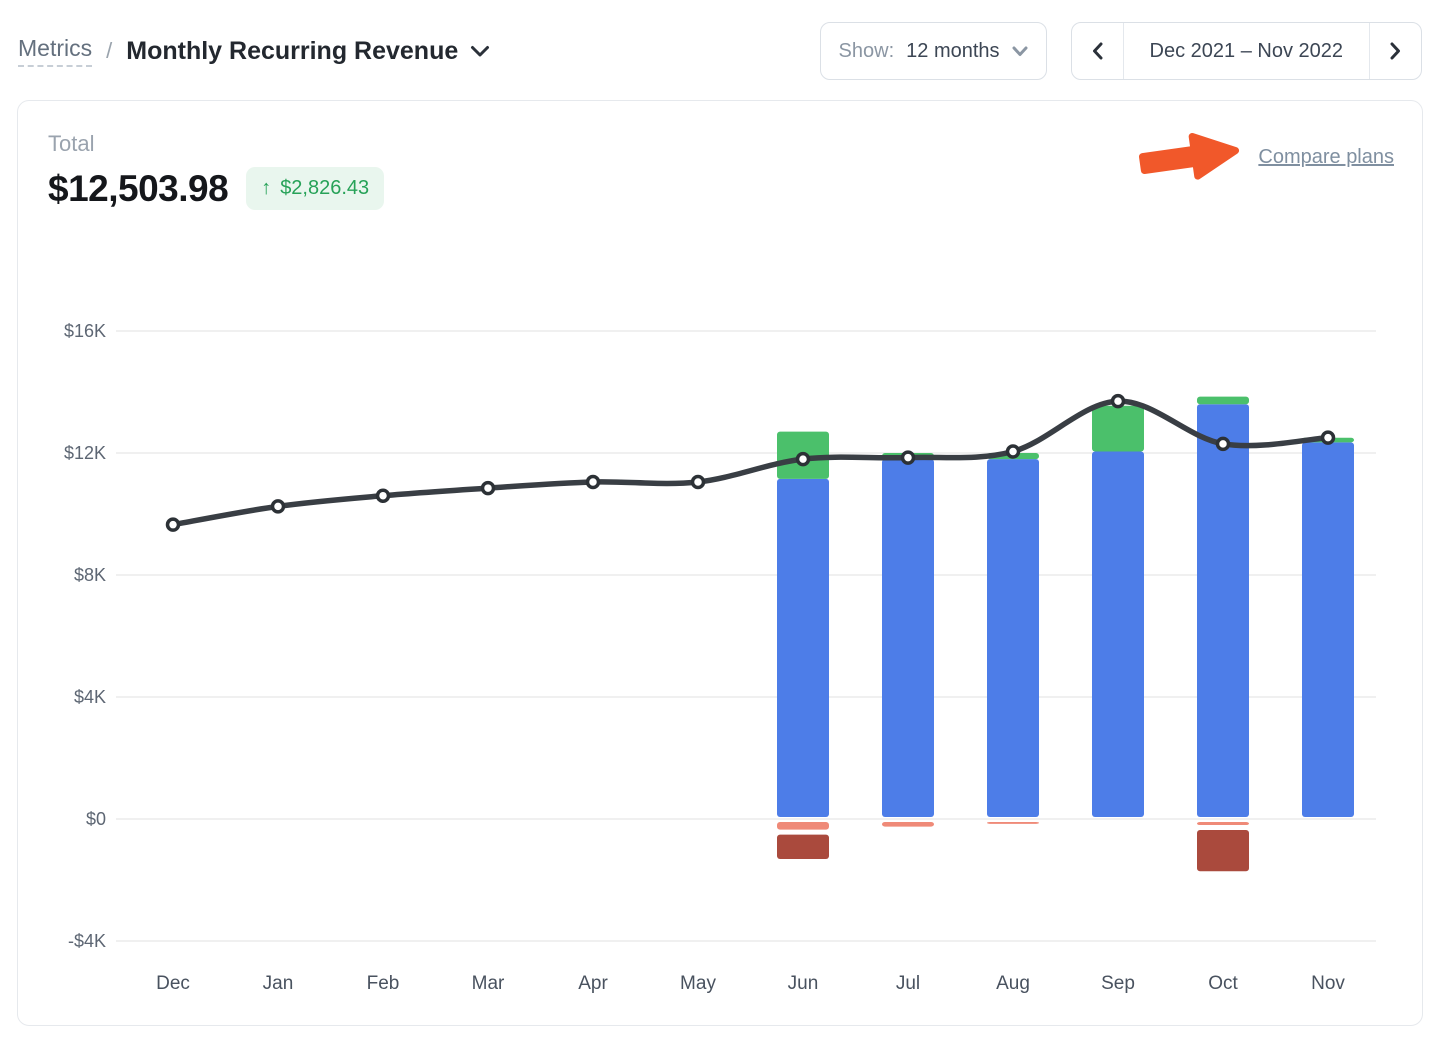 This screenshot has width=1440, height=1058. What do you see at coordinates (266, 188) in the screenshot?
I see `arrow-up-icon: ↑` at bounding box center [266, 188].